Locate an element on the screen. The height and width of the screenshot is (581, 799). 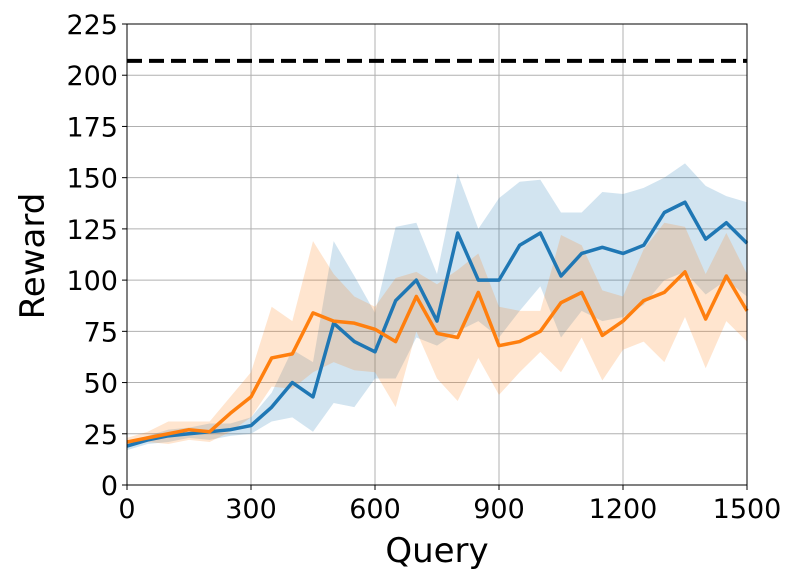
x-tick-label: 1500 is located at coordinates (747, 509).